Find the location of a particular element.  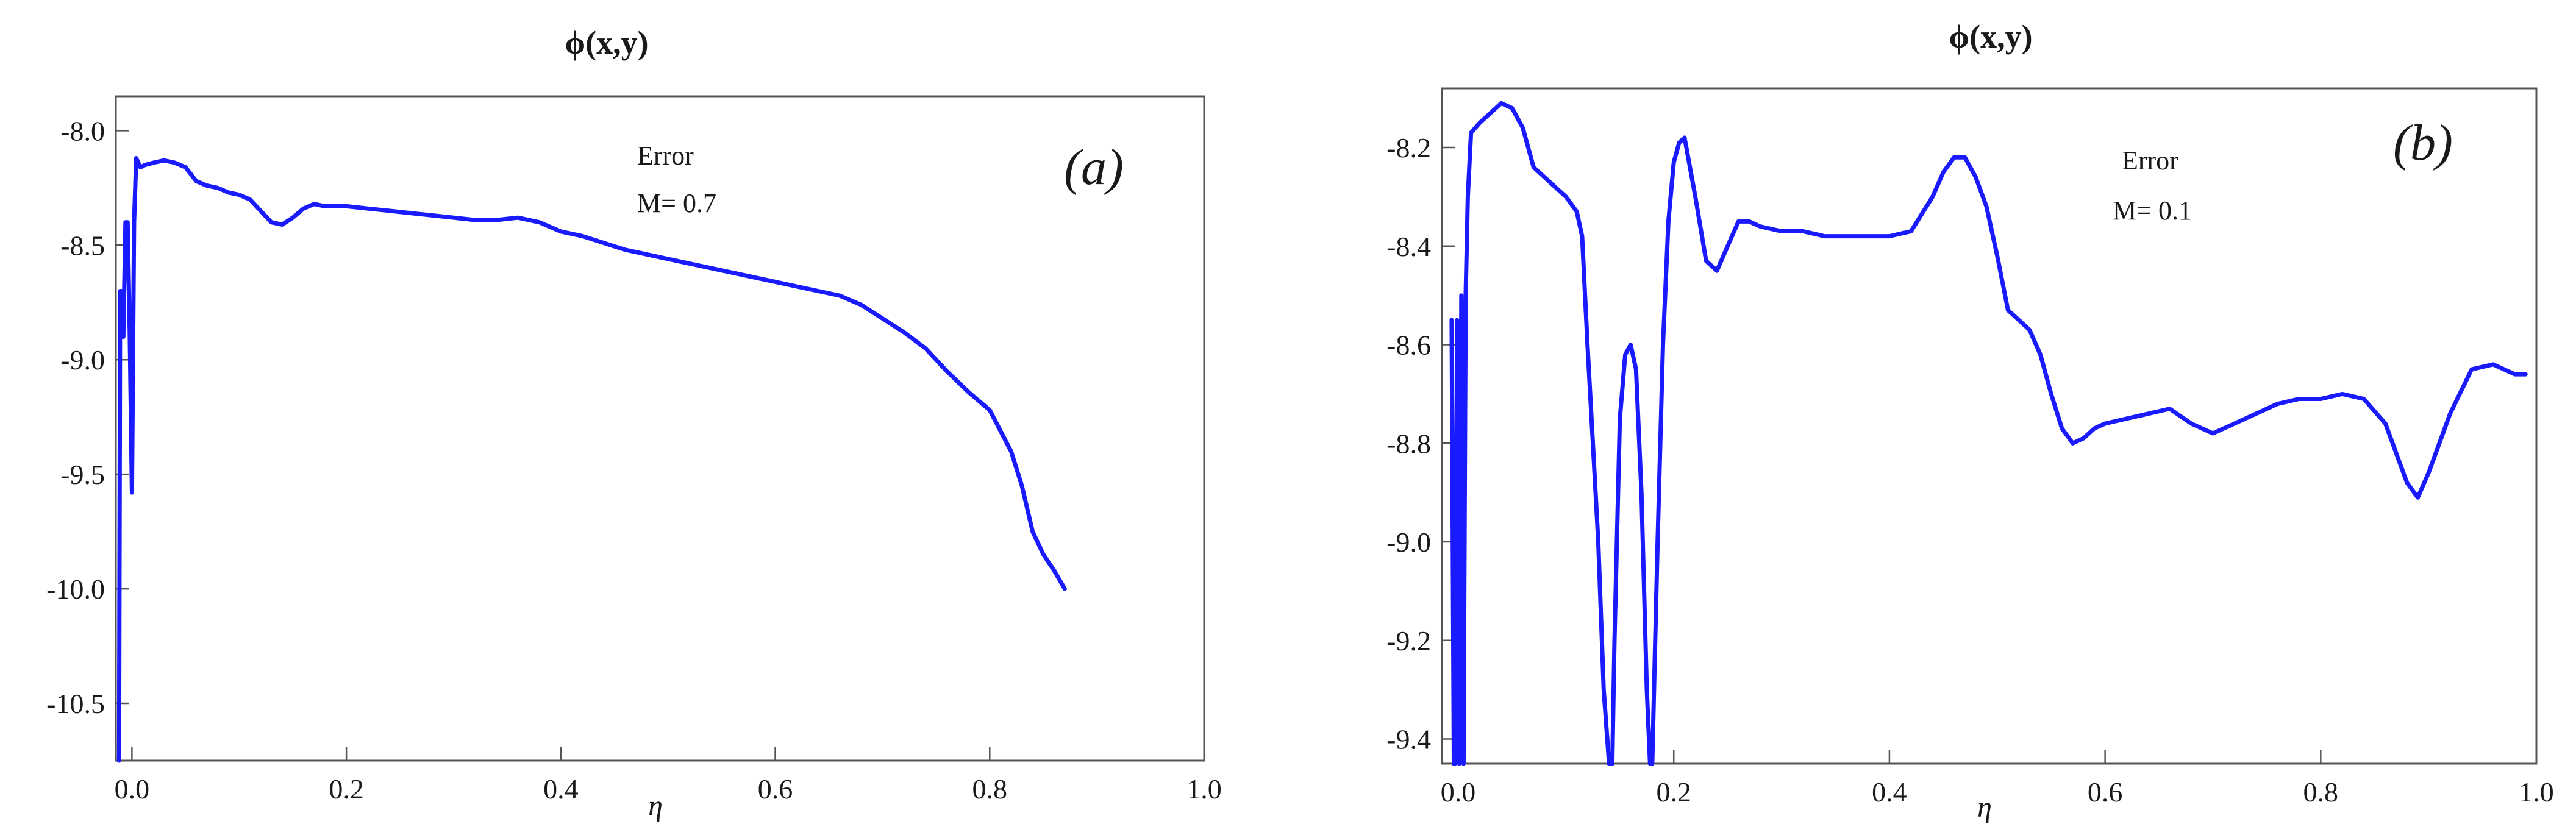

chart-a-y-tick-label: -10.5 is located at coordinates (75, 703).